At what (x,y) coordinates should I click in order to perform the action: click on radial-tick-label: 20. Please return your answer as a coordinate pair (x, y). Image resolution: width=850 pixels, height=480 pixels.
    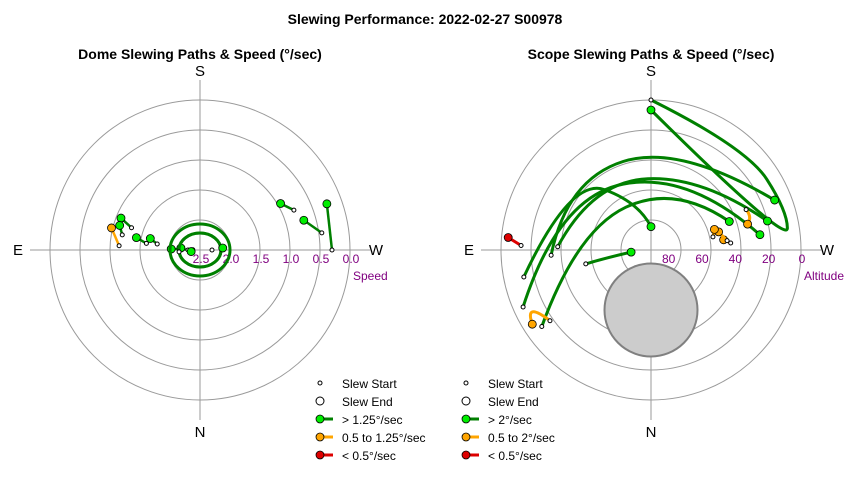
    Looking at the image, I should click on (769, 259).